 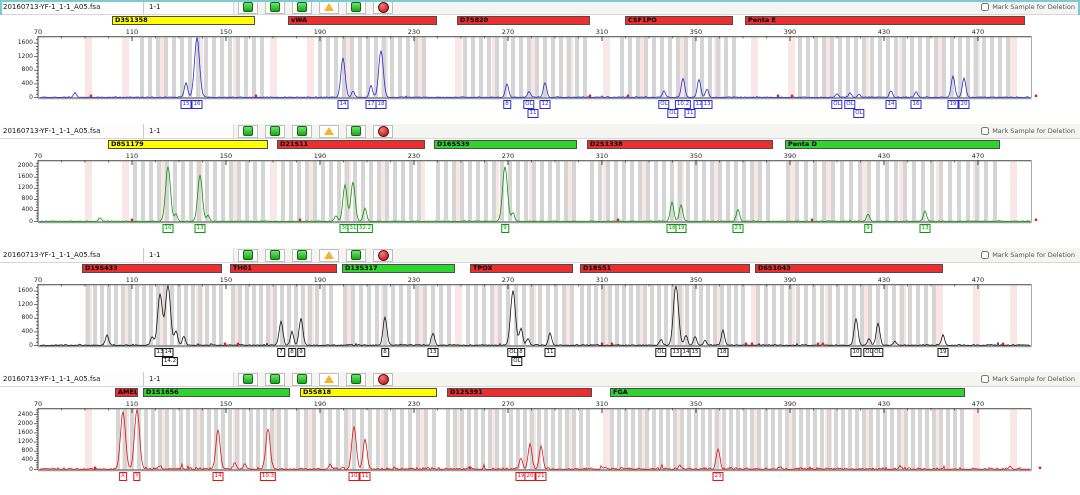 I want to click on allele-label: 10.2, so click(x=683, y=104).